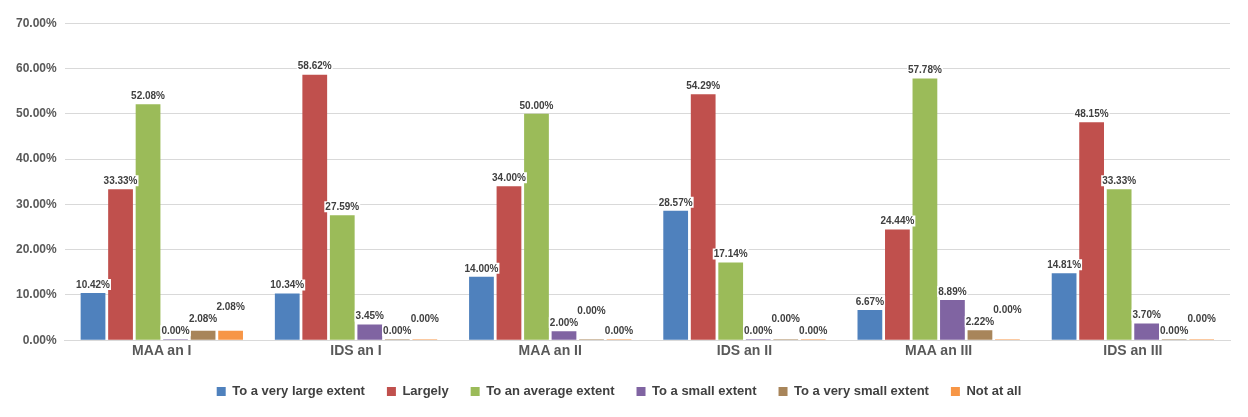 The width and height of the screenshot is (1248, 417). Describe the element at coordinates (862, 391) in the screenshot. I see `legend-label: To a very small extent` at that location.